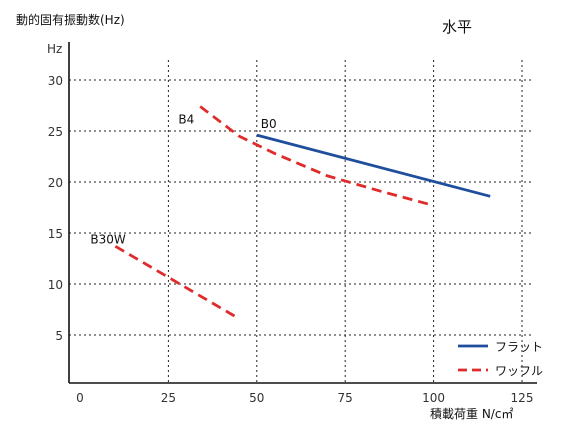 The height and width of the screenshot is (437, 583). What do you see at coordinates (168, 398) in the screenshot?
I see `x-tick-label-25: 25` at bounding box center [168, 398].